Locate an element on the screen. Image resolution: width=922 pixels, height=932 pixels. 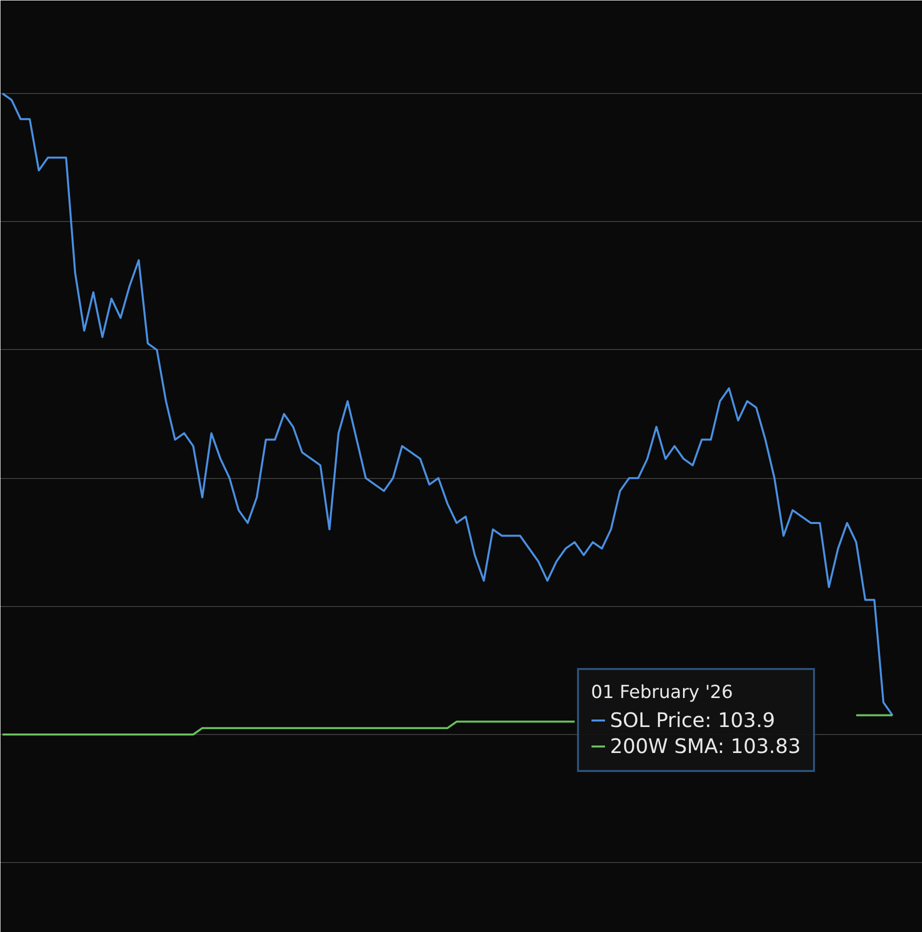
legend-label: 200W SMA: 103.83 is located at coordinates (705, 746).